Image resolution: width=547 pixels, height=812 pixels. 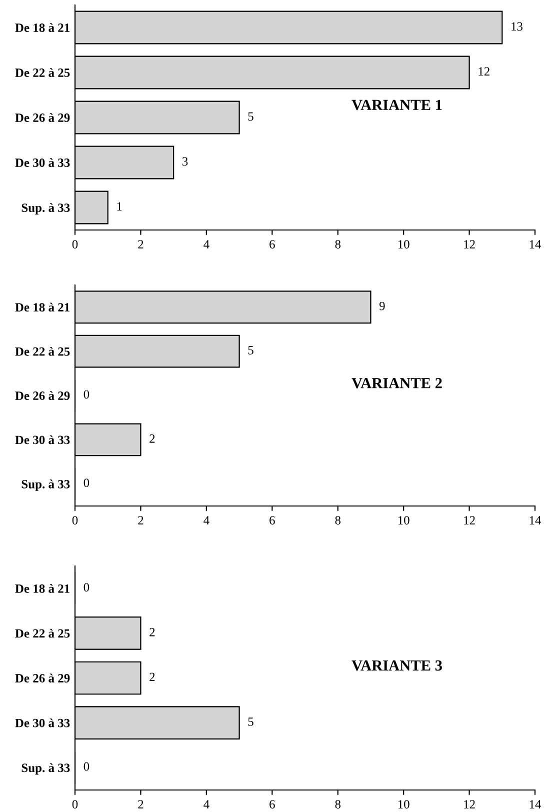 I want to click on data-label: 1, so click(x=119, y=206).